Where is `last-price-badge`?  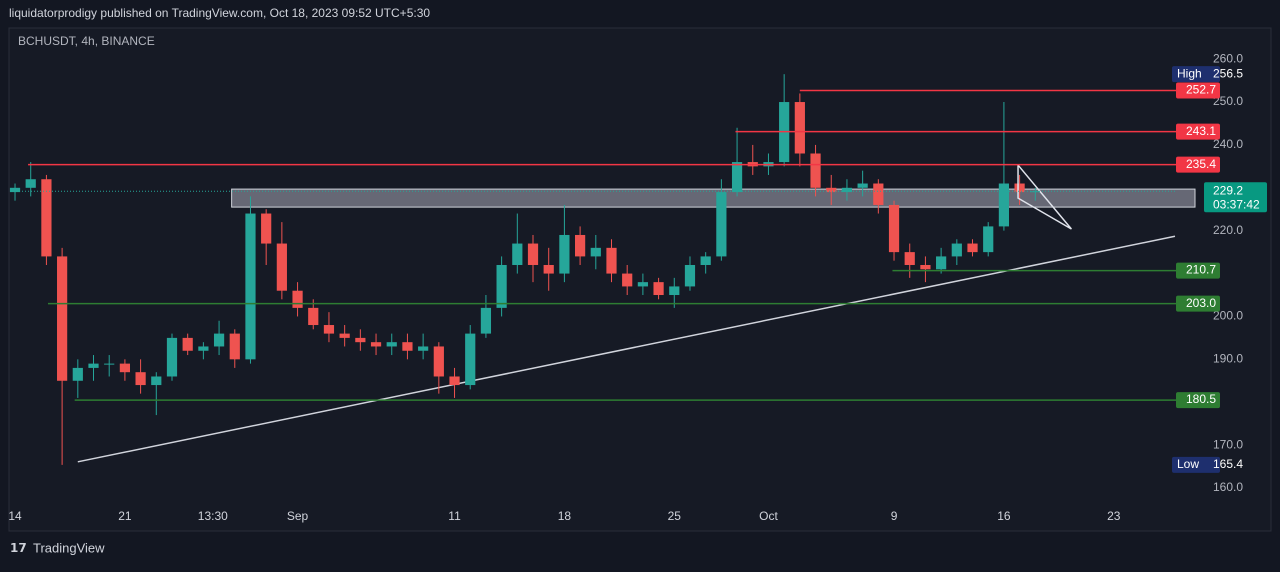
last-price-badge is located at coordinates (1235, 197).